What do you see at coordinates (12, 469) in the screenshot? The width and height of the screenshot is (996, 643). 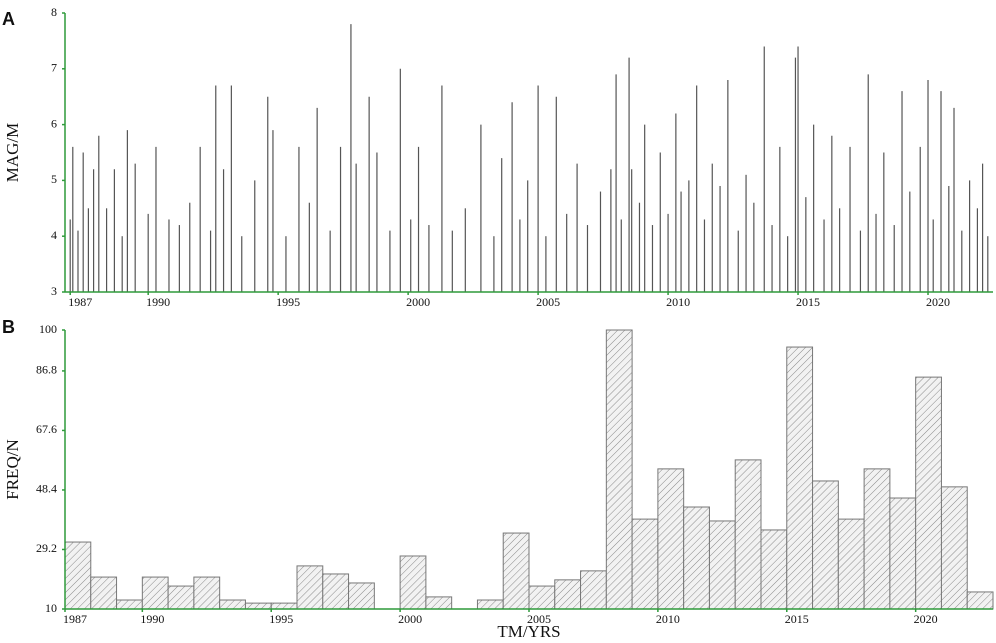 I see `y-axis-label: FREQ/N` at bounding box center [12, 469].